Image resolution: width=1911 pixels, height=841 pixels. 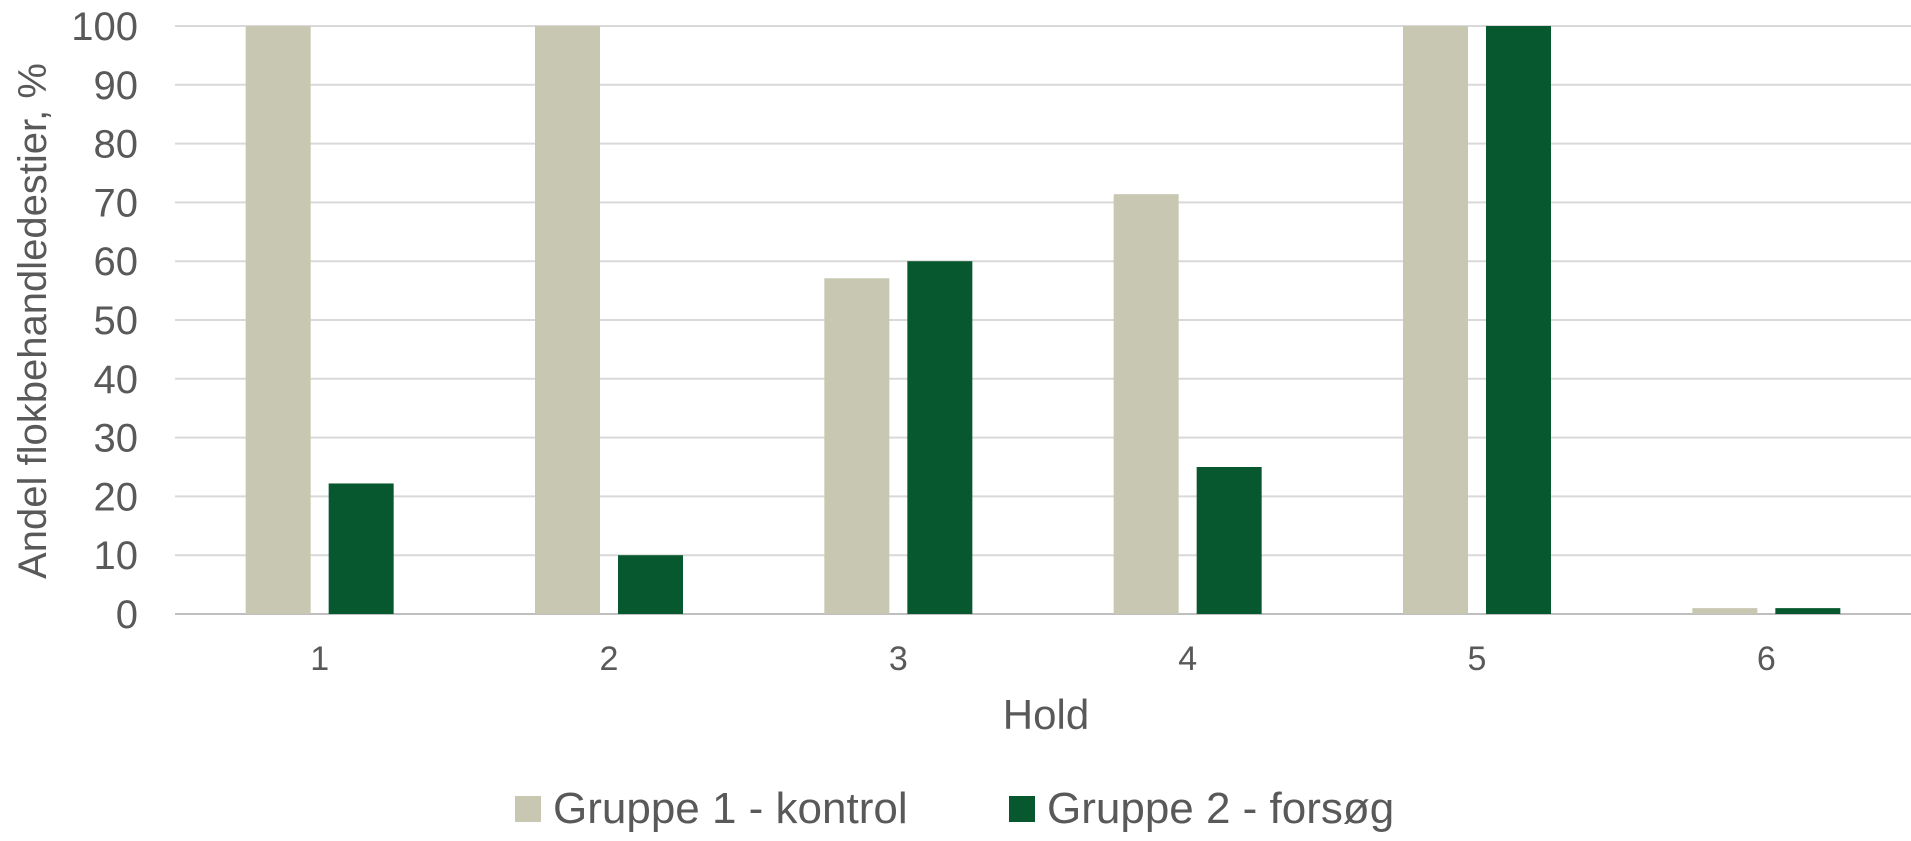 I want to click on x-tick-label: 6, so click(x=1766, y=659).